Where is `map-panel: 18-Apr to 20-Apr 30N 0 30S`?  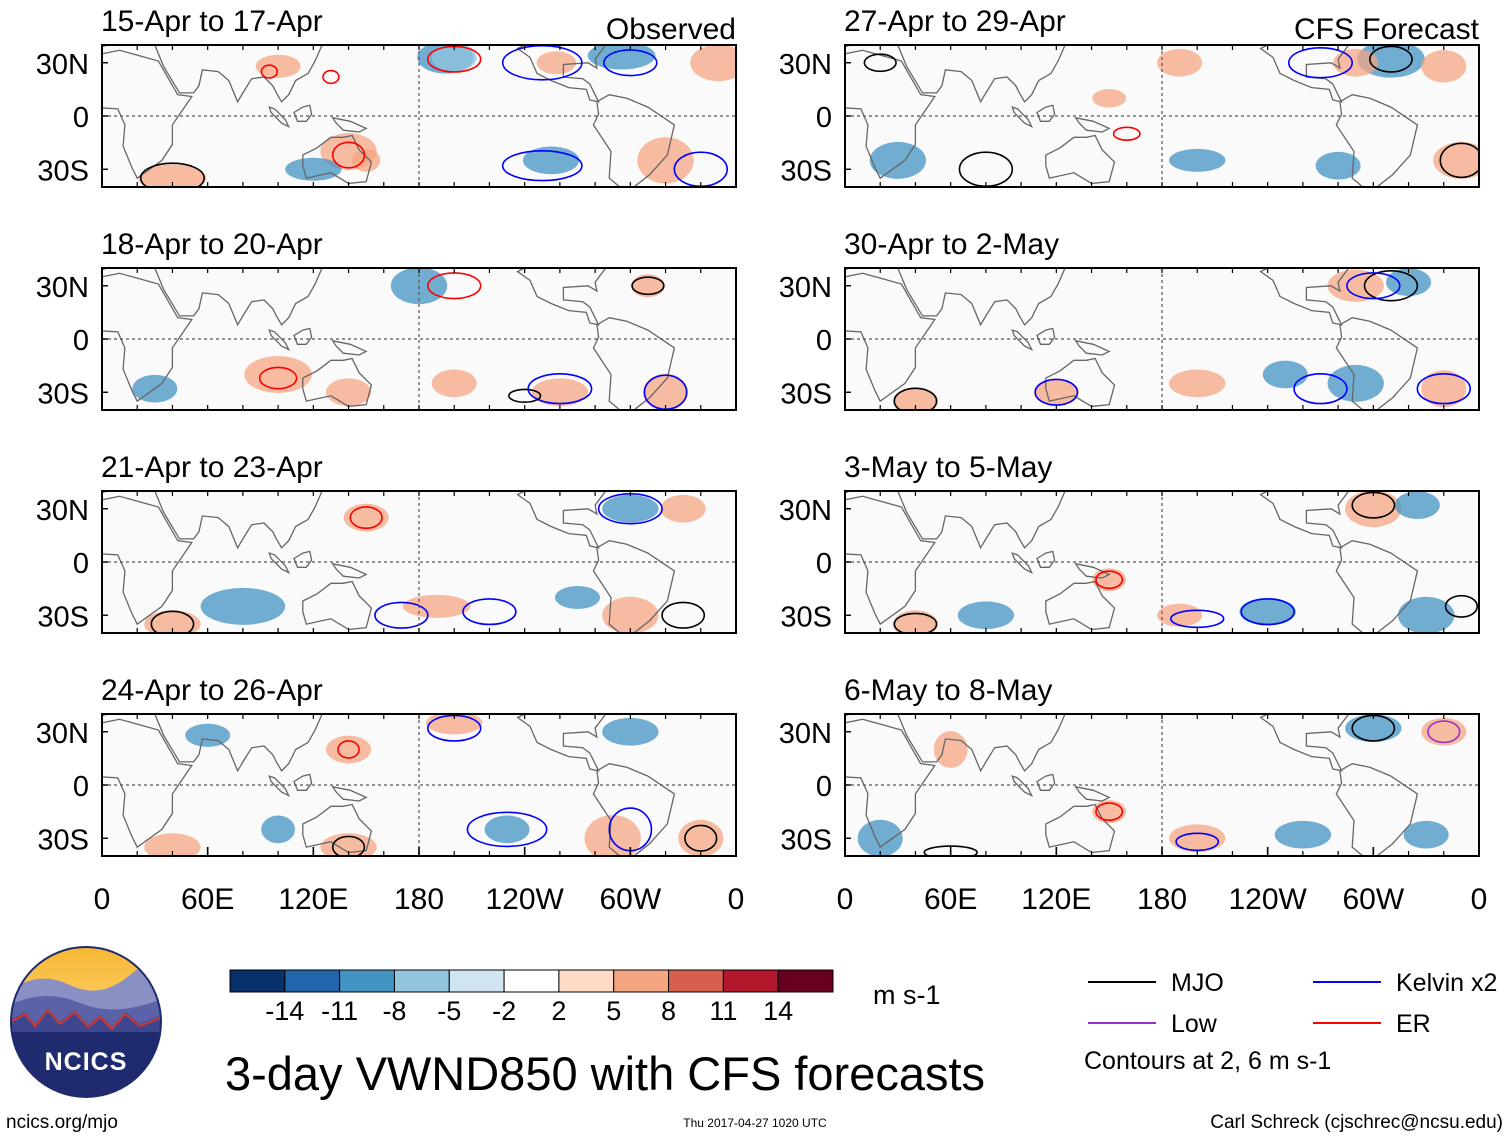 map-panel: 18-Apr to 20-Apr 30N 0 30S is located at coordinates (386, 319).